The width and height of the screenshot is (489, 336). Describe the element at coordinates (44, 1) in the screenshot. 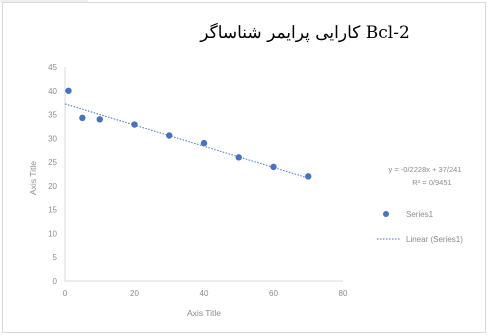

I see `top-divider` at that location.